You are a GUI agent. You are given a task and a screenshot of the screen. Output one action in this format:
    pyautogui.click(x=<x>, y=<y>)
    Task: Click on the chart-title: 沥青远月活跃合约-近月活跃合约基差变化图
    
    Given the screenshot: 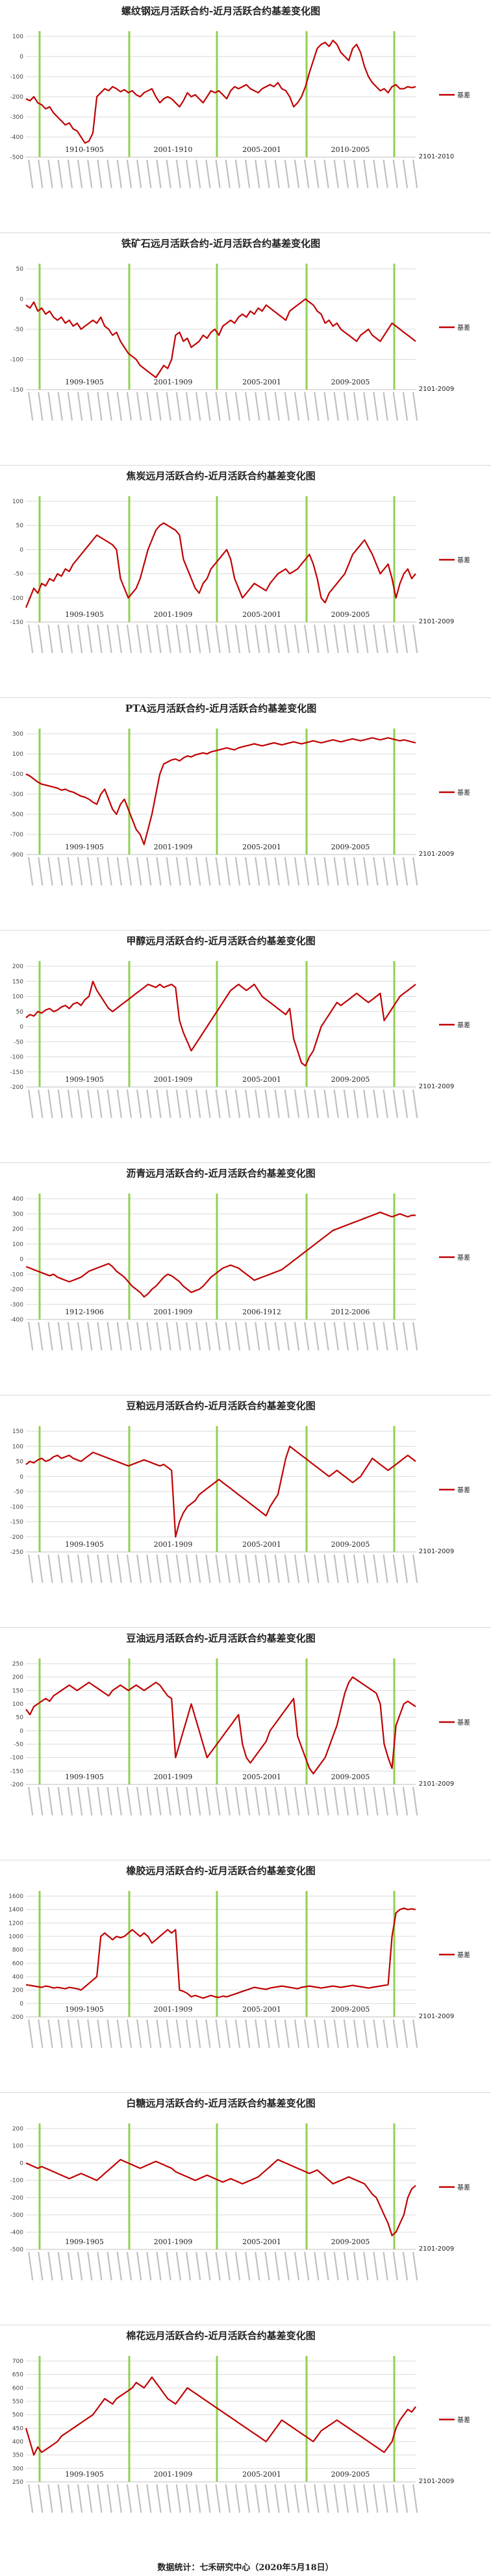 What is the action you would take?
    pyautogui.click(x=220, y=1173)
    